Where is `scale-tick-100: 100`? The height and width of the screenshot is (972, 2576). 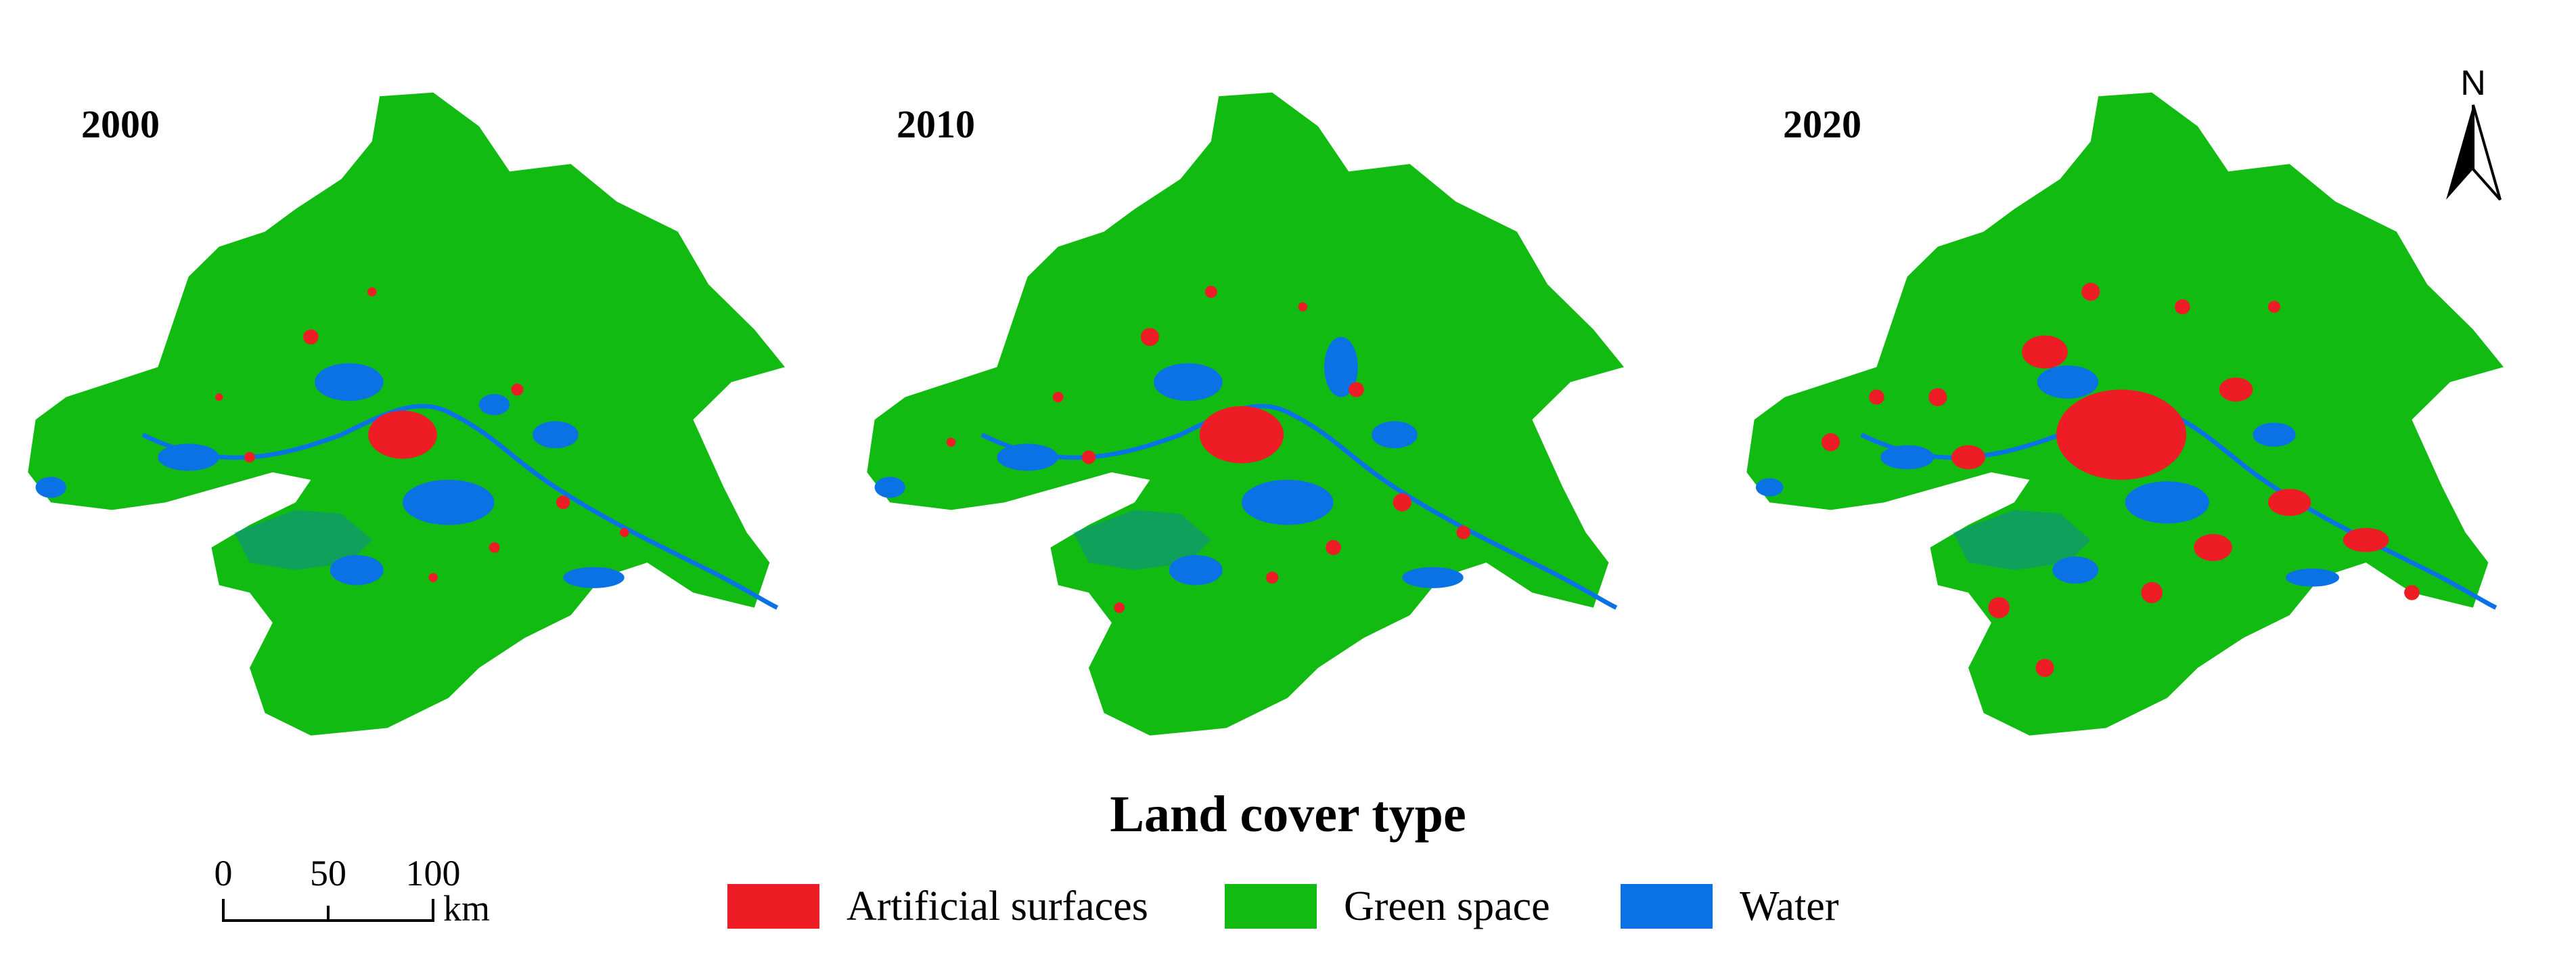 scale-tick-100: 100 is located at coordinates (434, 873).